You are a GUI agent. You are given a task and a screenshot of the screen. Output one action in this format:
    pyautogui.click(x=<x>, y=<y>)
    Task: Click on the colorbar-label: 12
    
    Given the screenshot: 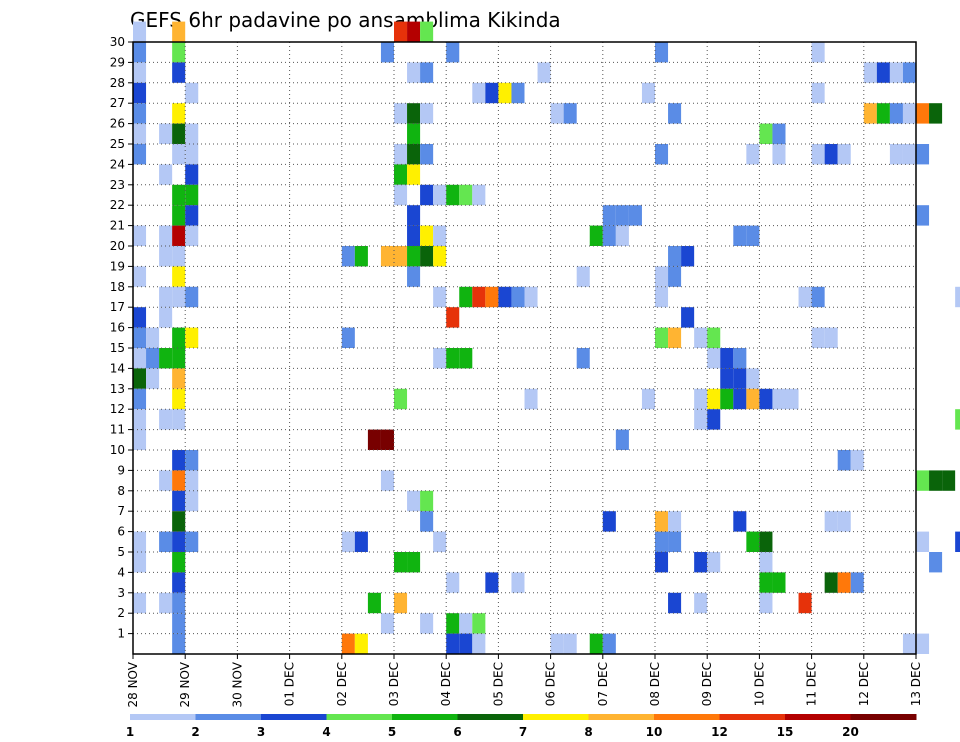 What is the action you would take?
    pyautogui.click(x=719, y=732)
    